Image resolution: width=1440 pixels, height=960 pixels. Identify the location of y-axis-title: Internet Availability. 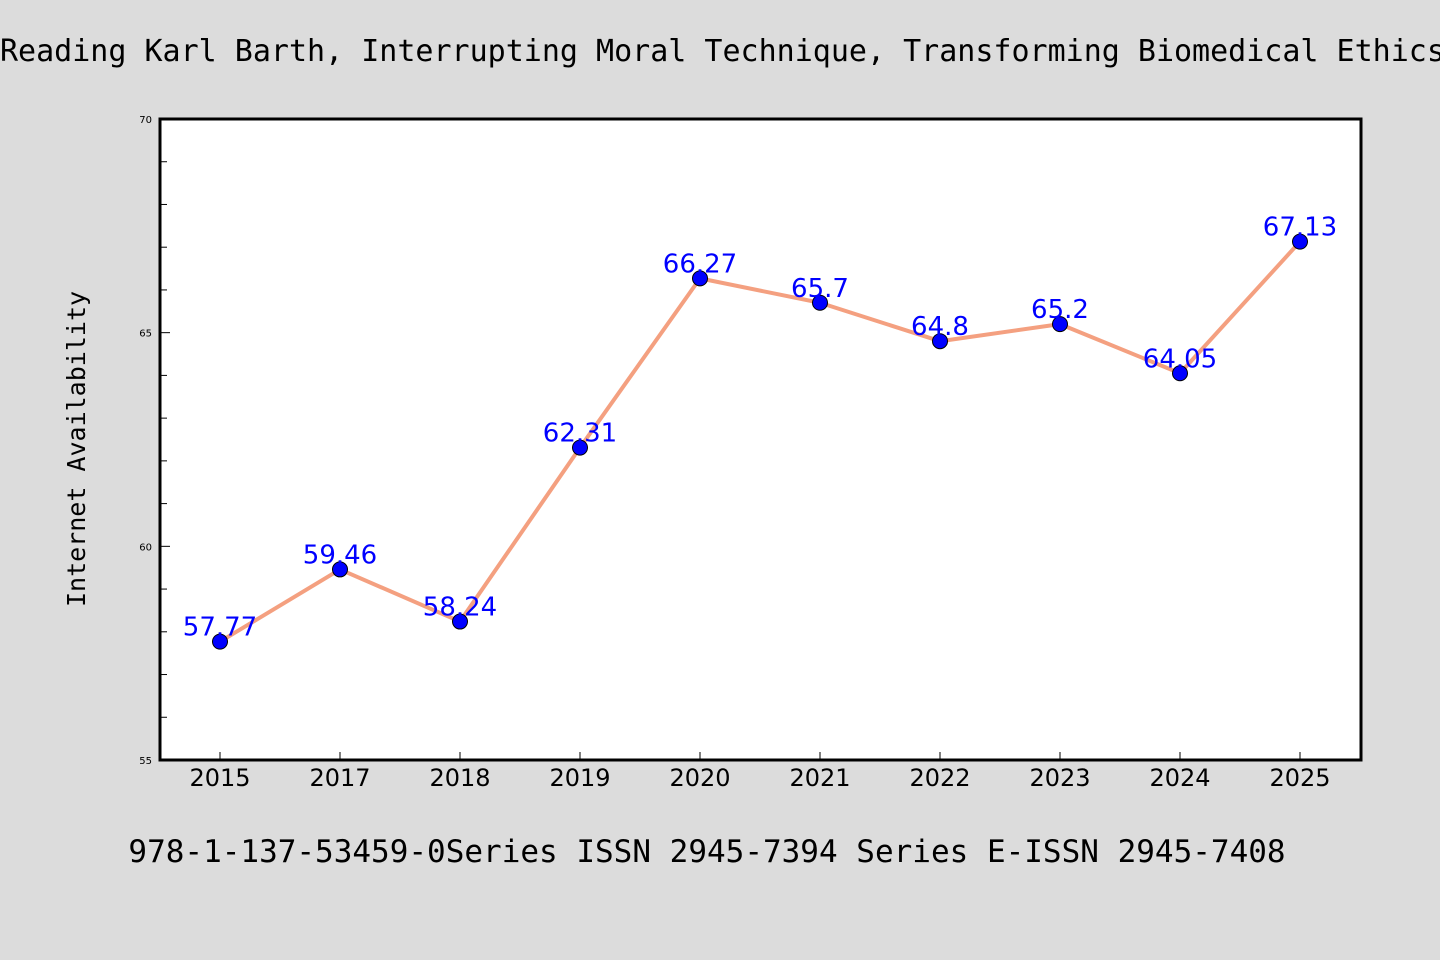
(76, 449).